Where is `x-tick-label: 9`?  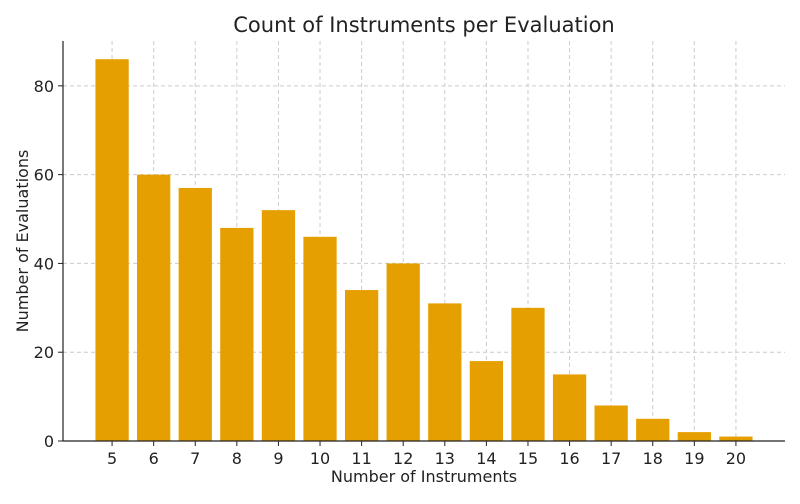 x-tick-label: 9 is located at coordinates (278, 458).